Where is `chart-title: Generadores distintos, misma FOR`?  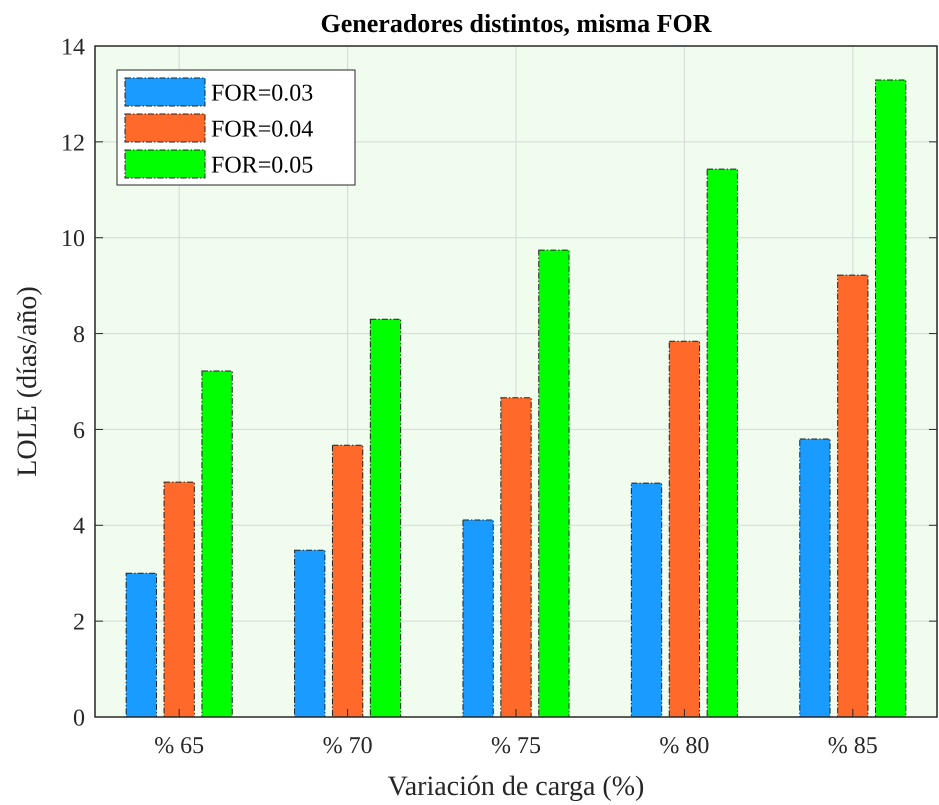
chart-title: Generadores distintos, misma FOR is located at coordinates (516, 23).